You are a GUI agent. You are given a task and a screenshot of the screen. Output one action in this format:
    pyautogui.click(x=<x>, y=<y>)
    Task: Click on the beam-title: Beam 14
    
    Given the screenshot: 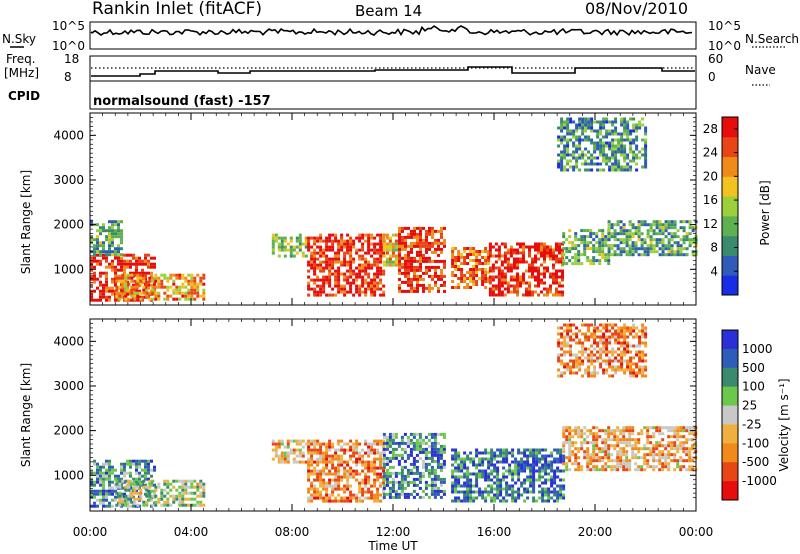 What is the action you would take?
    pyautogui.click(x=388, y=11)
    